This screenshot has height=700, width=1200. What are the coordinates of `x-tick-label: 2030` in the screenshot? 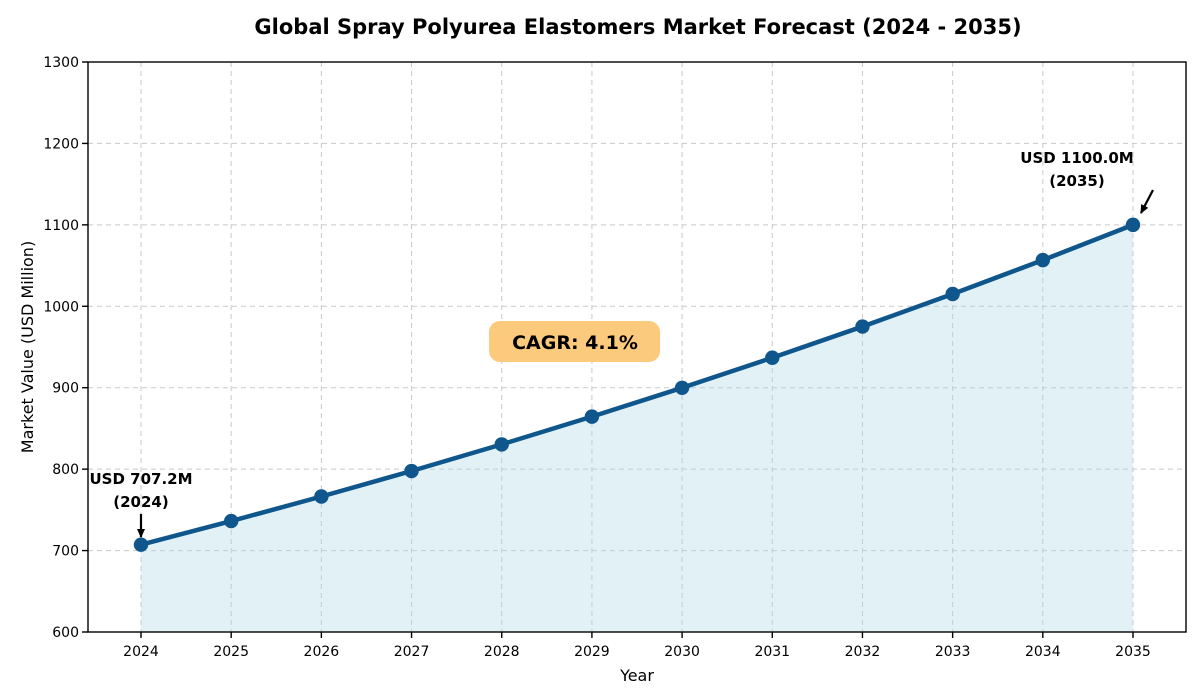 It's located at (682, 652).